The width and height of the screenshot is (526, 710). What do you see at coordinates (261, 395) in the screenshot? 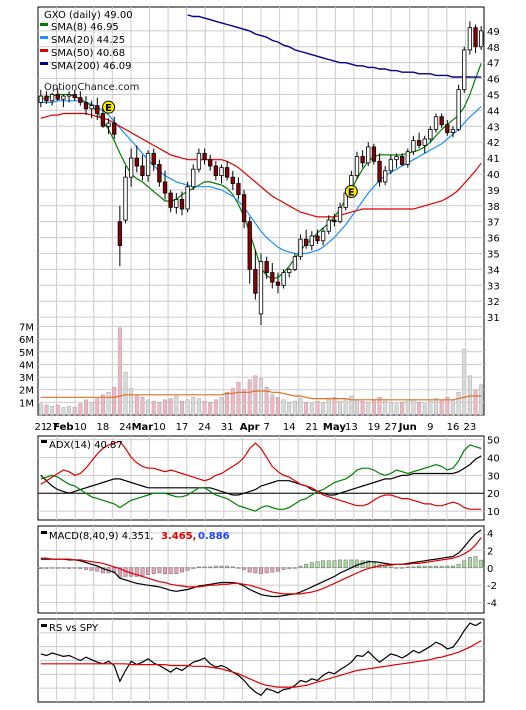
I see `volume-average-line` at bounding box center [261, 395].